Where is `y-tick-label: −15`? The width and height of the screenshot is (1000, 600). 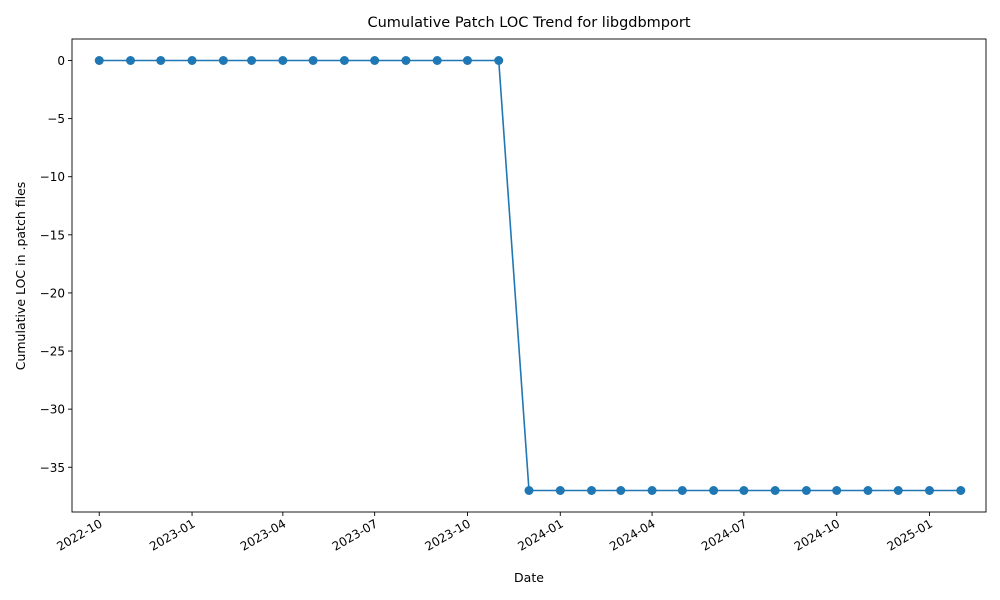
y-tick-label: −15 is located at coordinates (52, 235).